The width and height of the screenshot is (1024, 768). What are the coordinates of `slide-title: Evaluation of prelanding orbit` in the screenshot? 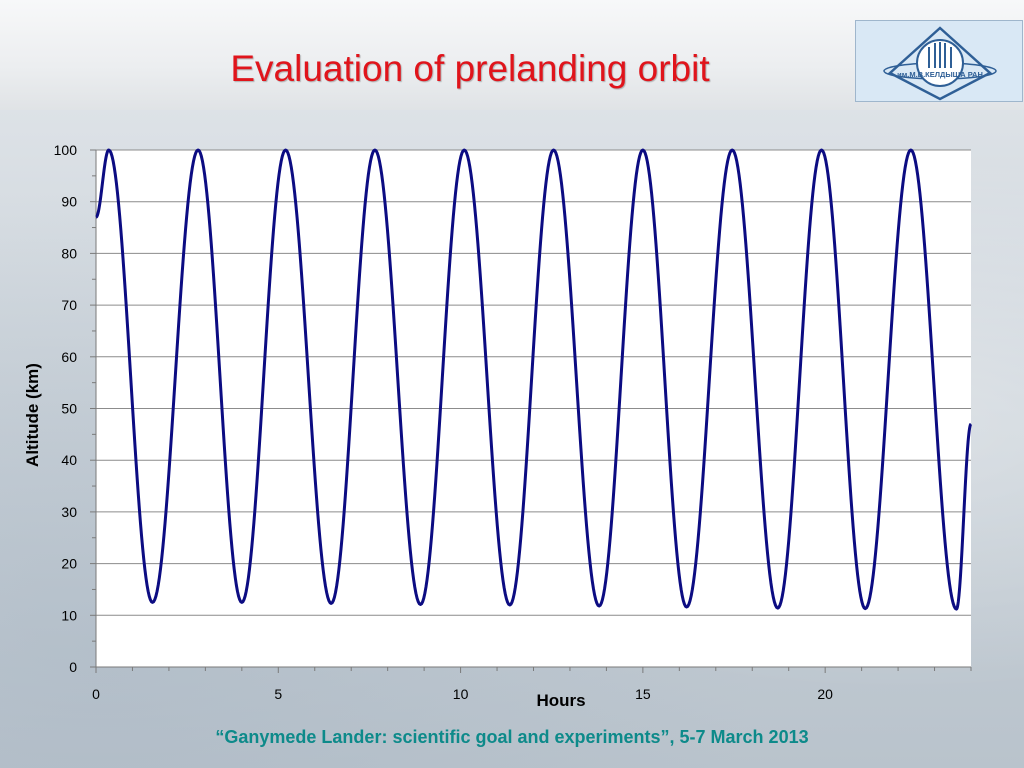 It's located at (470, 68).